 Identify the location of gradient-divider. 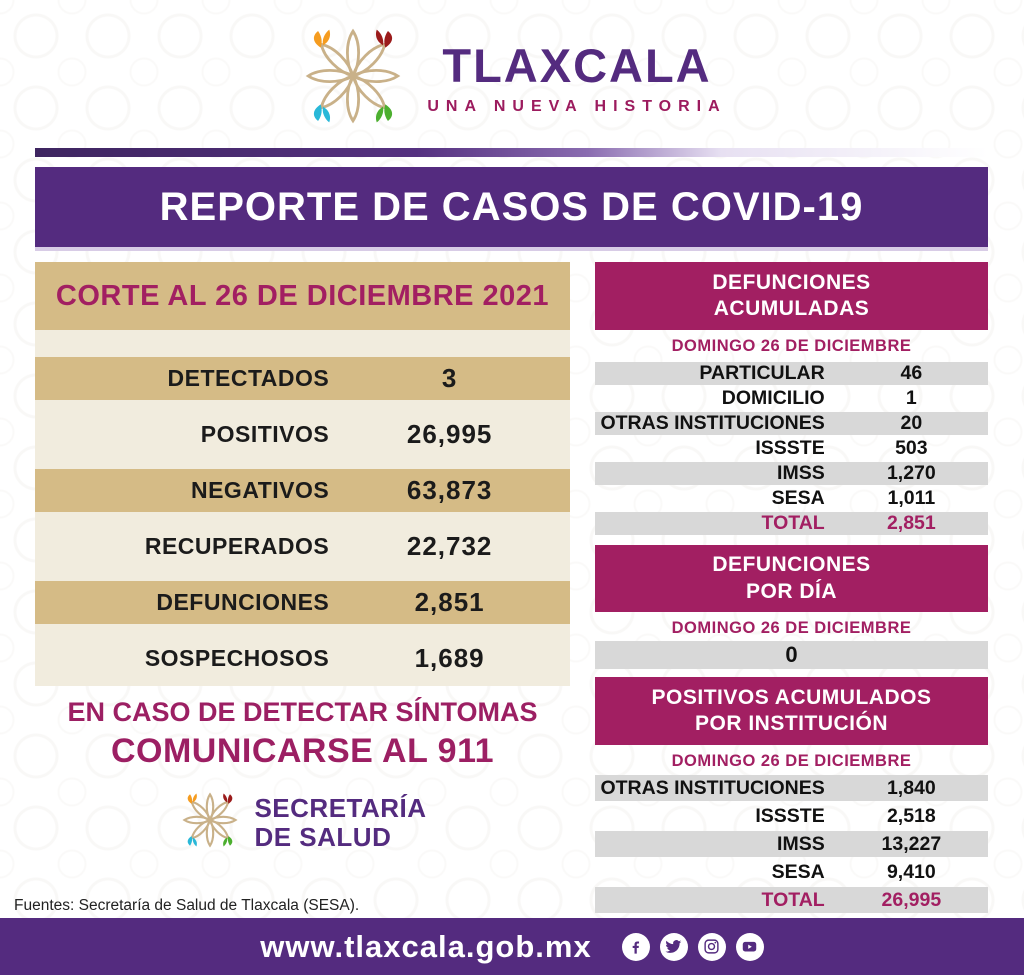
(511, 152).